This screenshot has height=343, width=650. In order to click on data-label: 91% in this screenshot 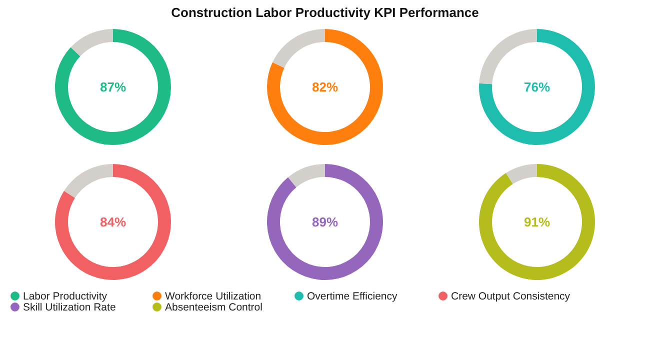, I will do `click(537, 222)`.